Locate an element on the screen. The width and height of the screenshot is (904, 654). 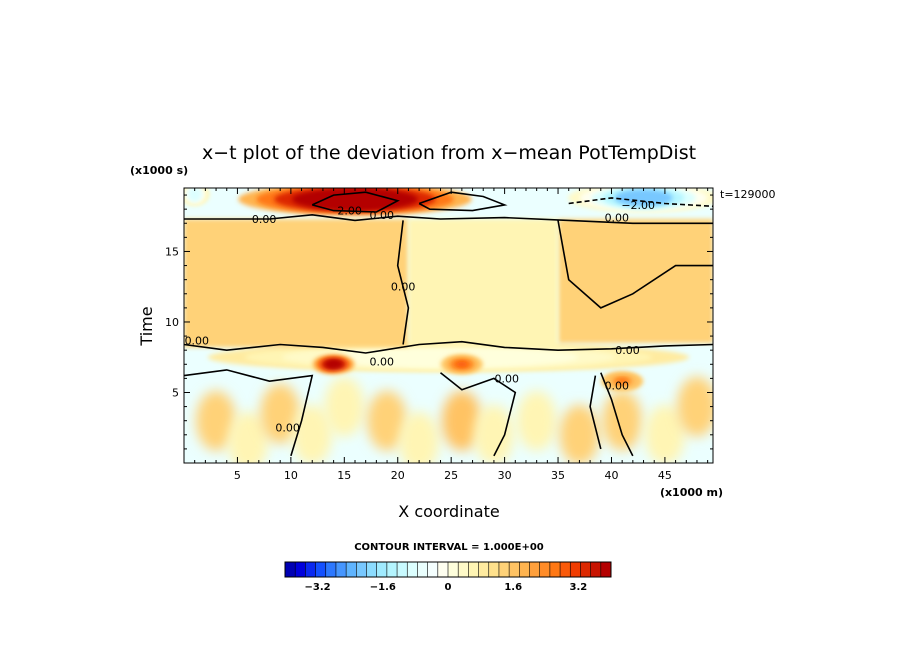
x-axis-unit: (x1000 m) is located at coordinates (691, 492).